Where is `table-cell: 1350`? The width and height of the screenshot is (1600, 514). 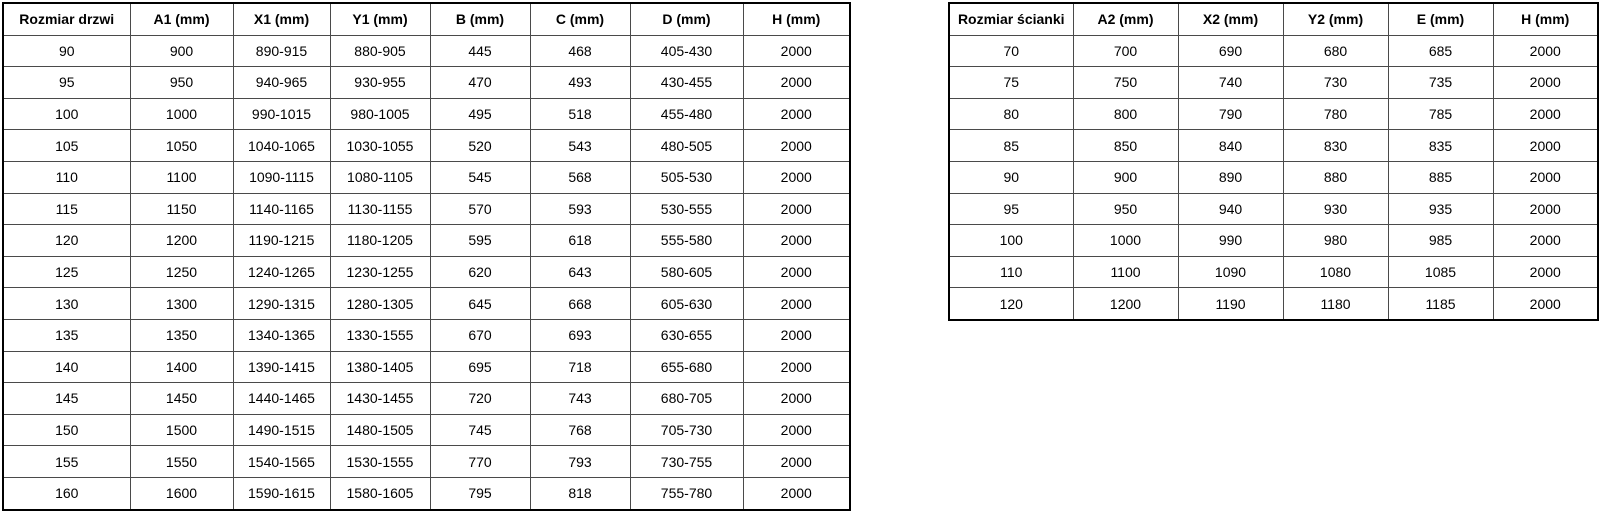
table-cell: 1350 is located at coordinates (181, 335).